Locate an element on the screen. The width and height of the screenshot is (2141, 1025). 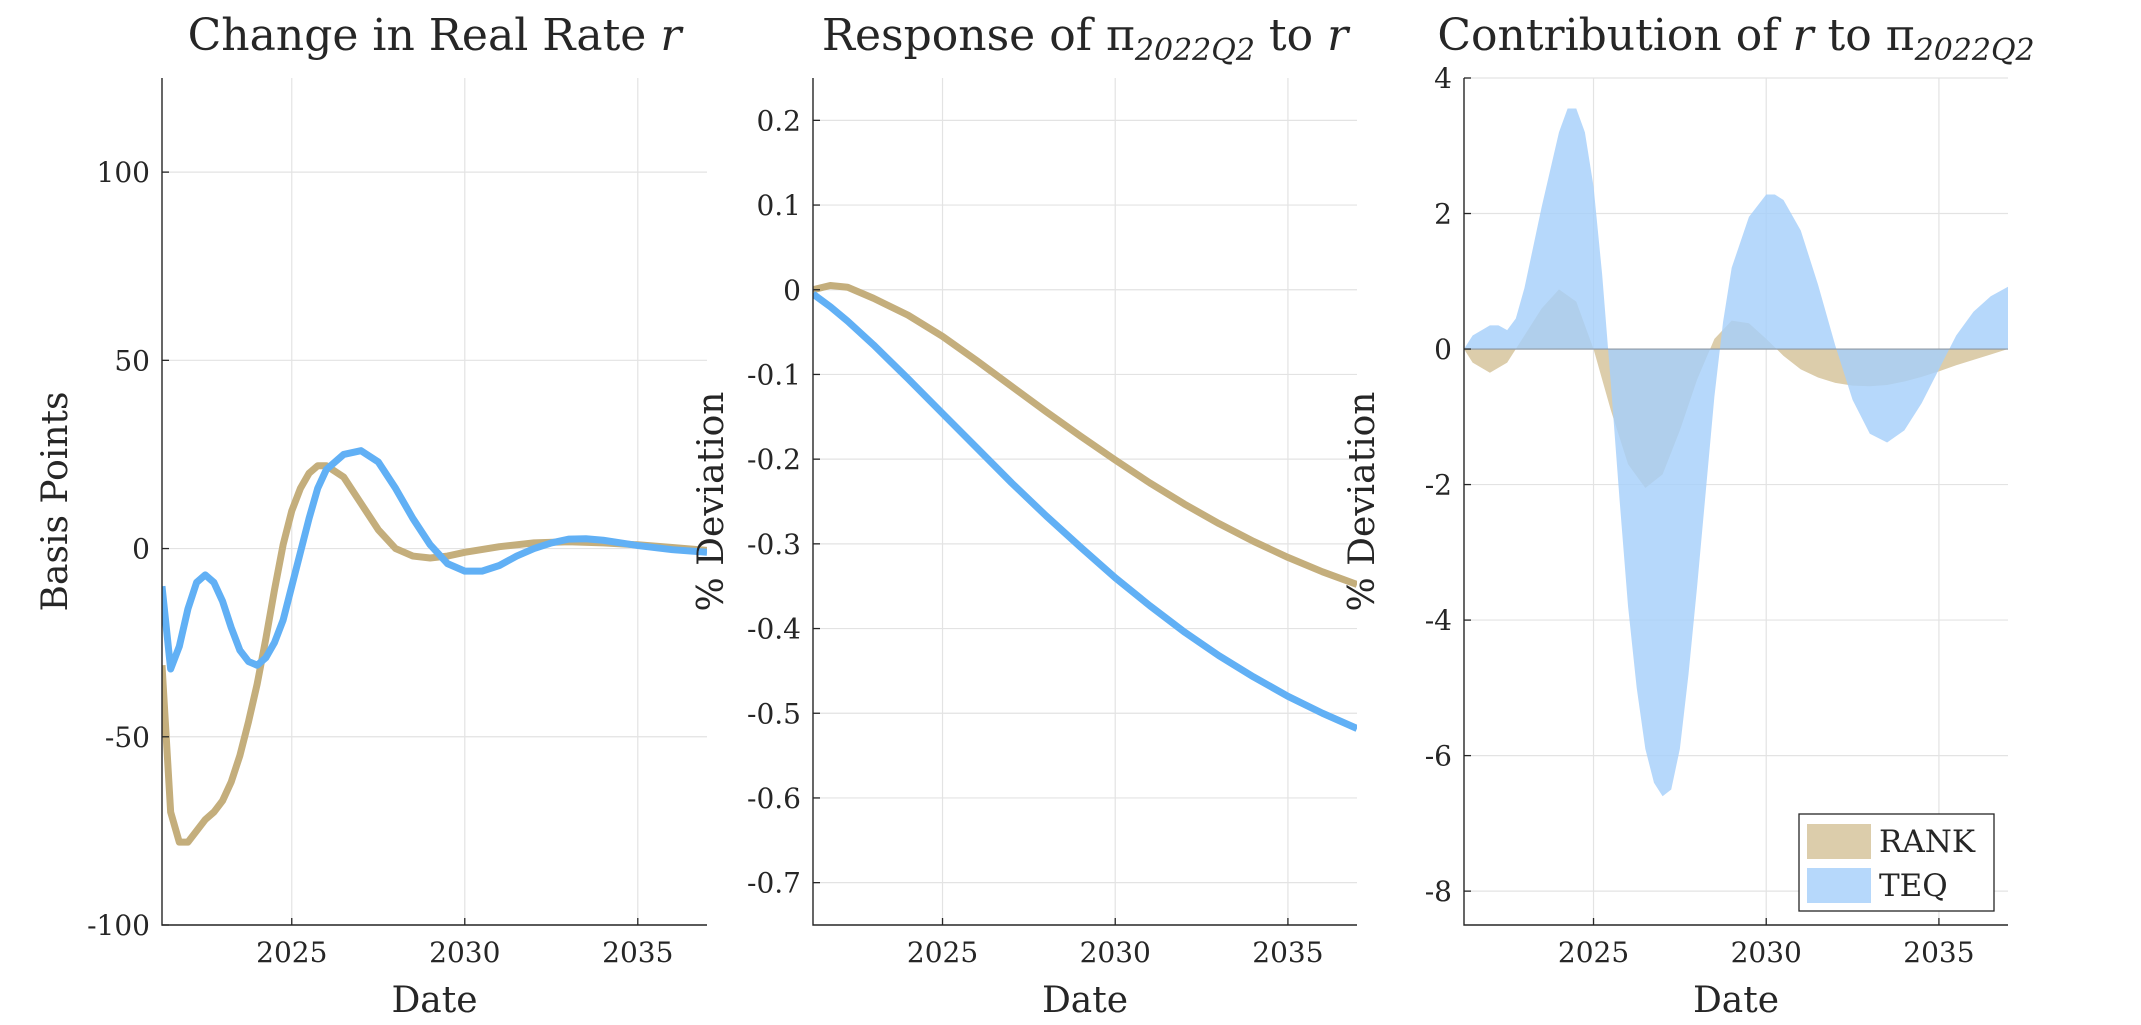
y-tick-label: -8 is located at coordinates (1438, 891).